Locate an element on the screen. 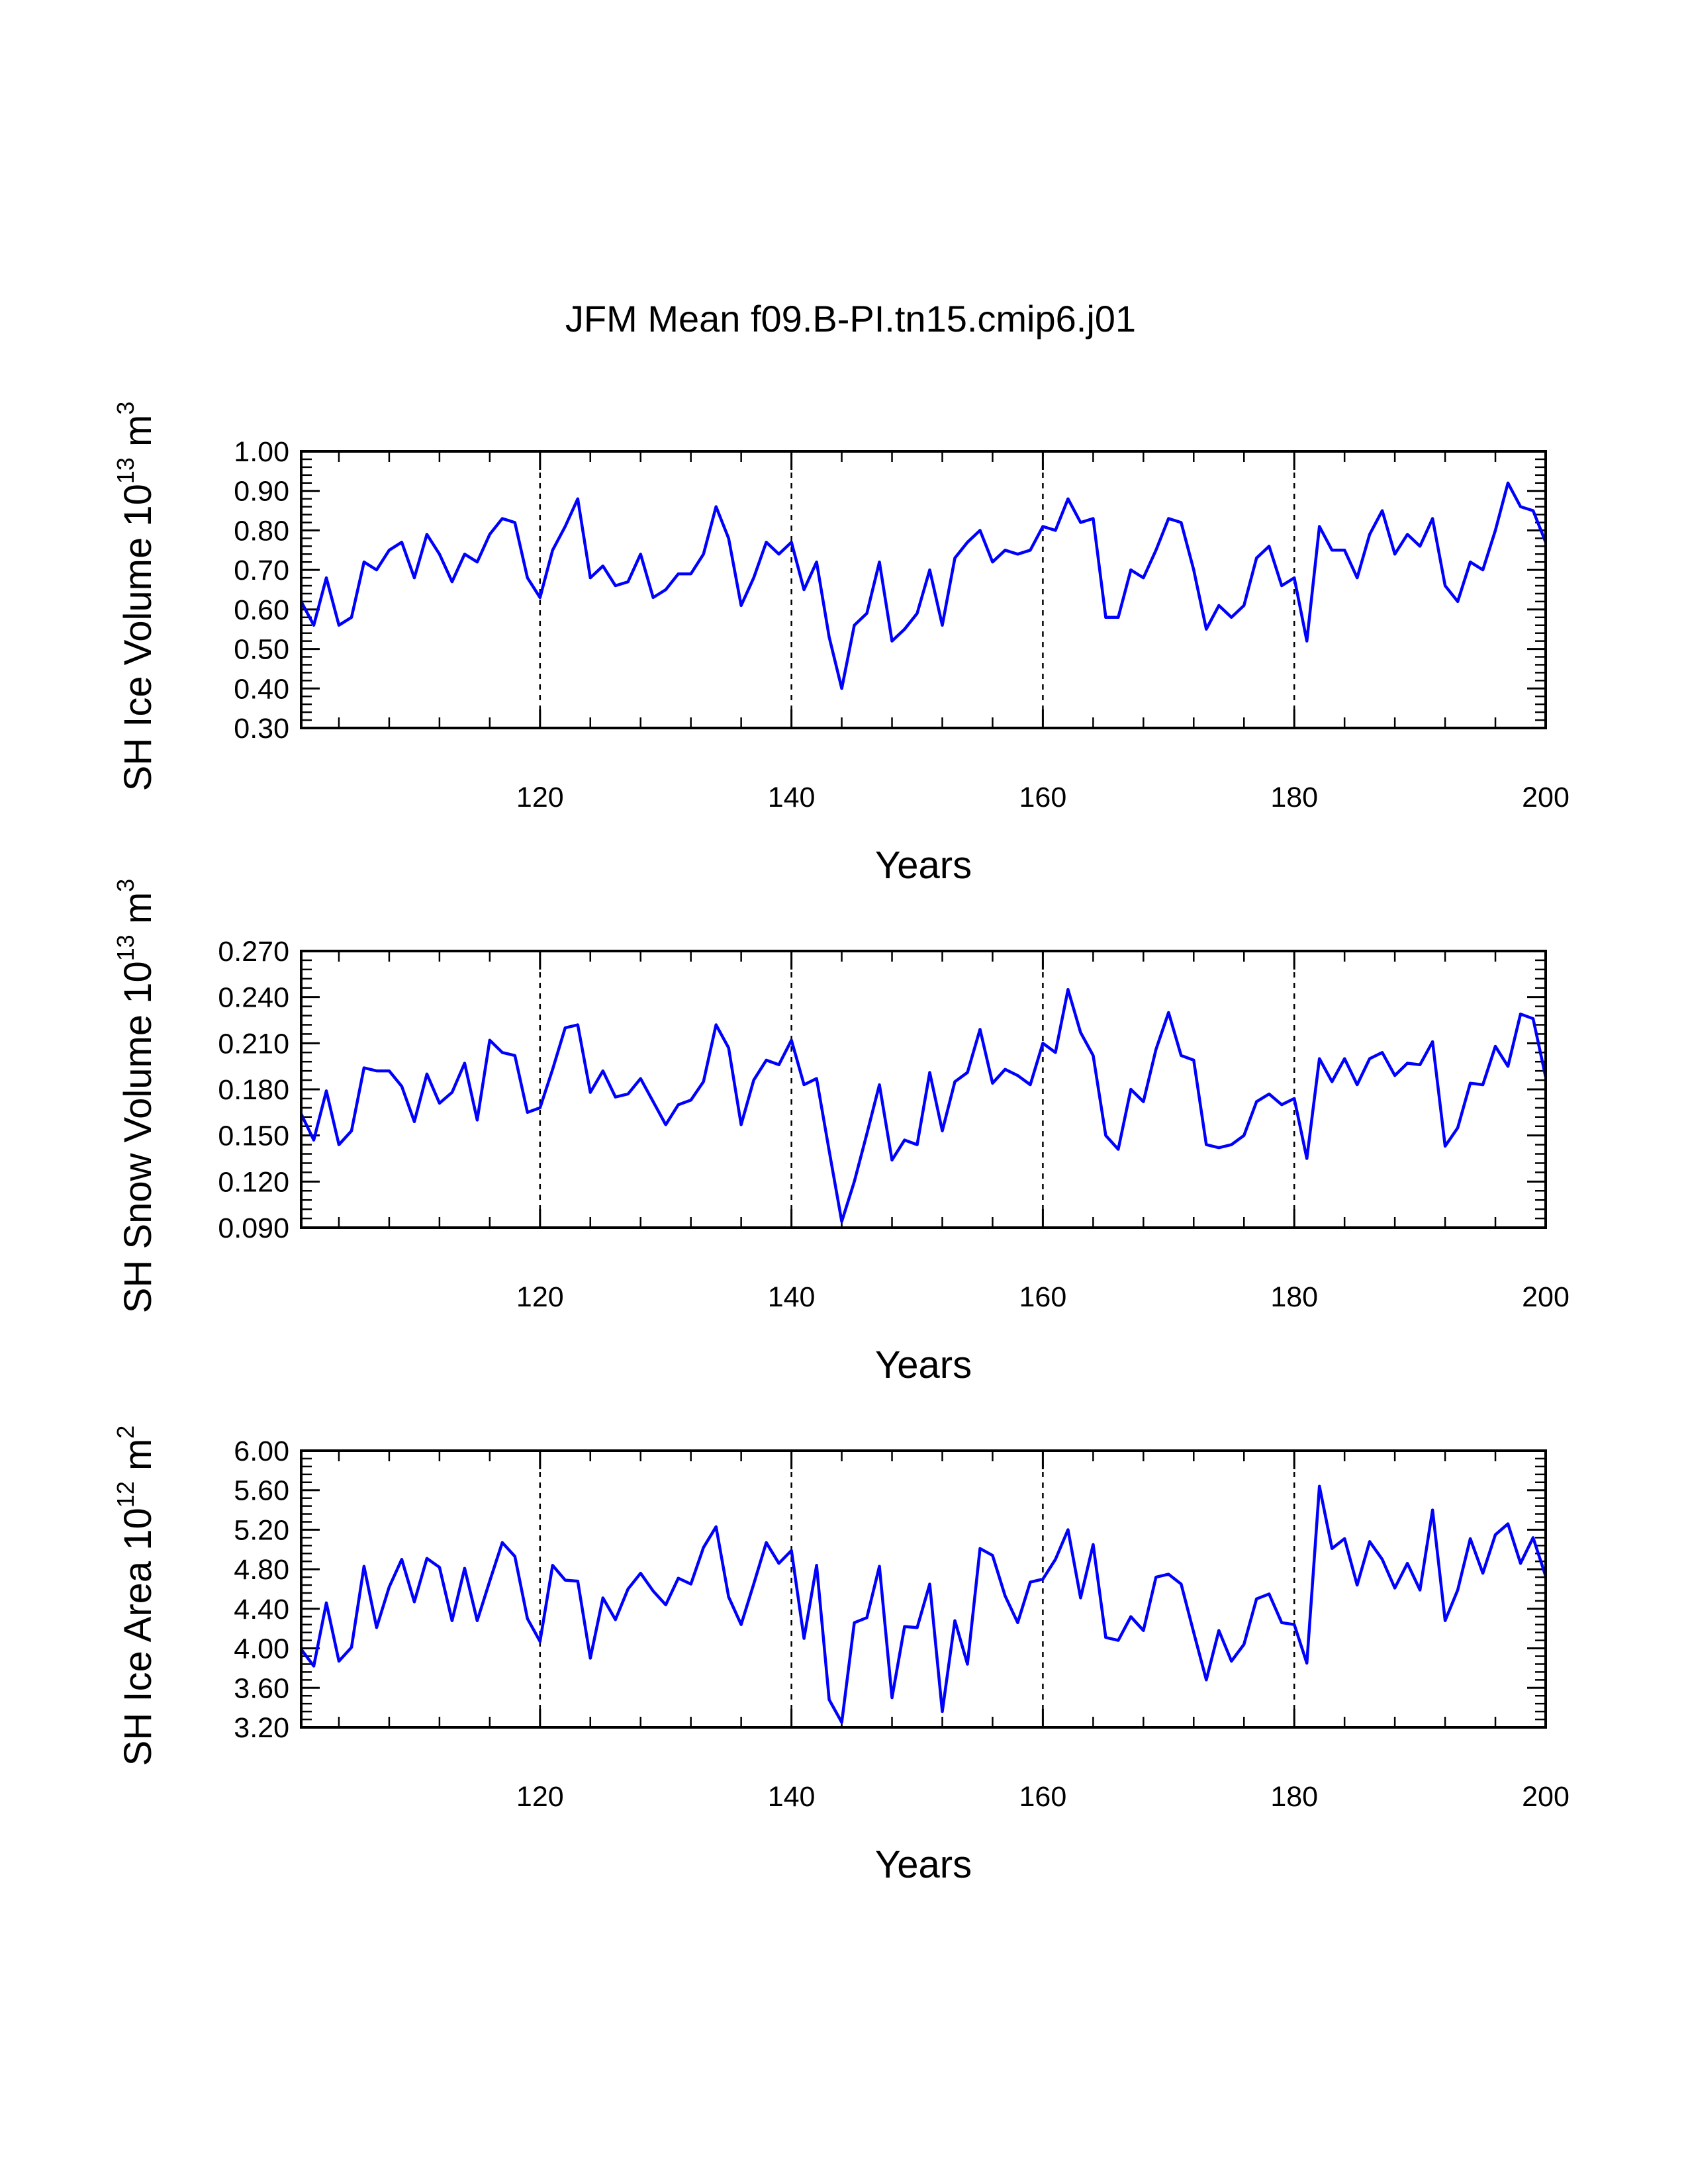 This screenshot has height=2184, width=1688. y-tick-label: 0.120 is located at coordinates (253, 1182).